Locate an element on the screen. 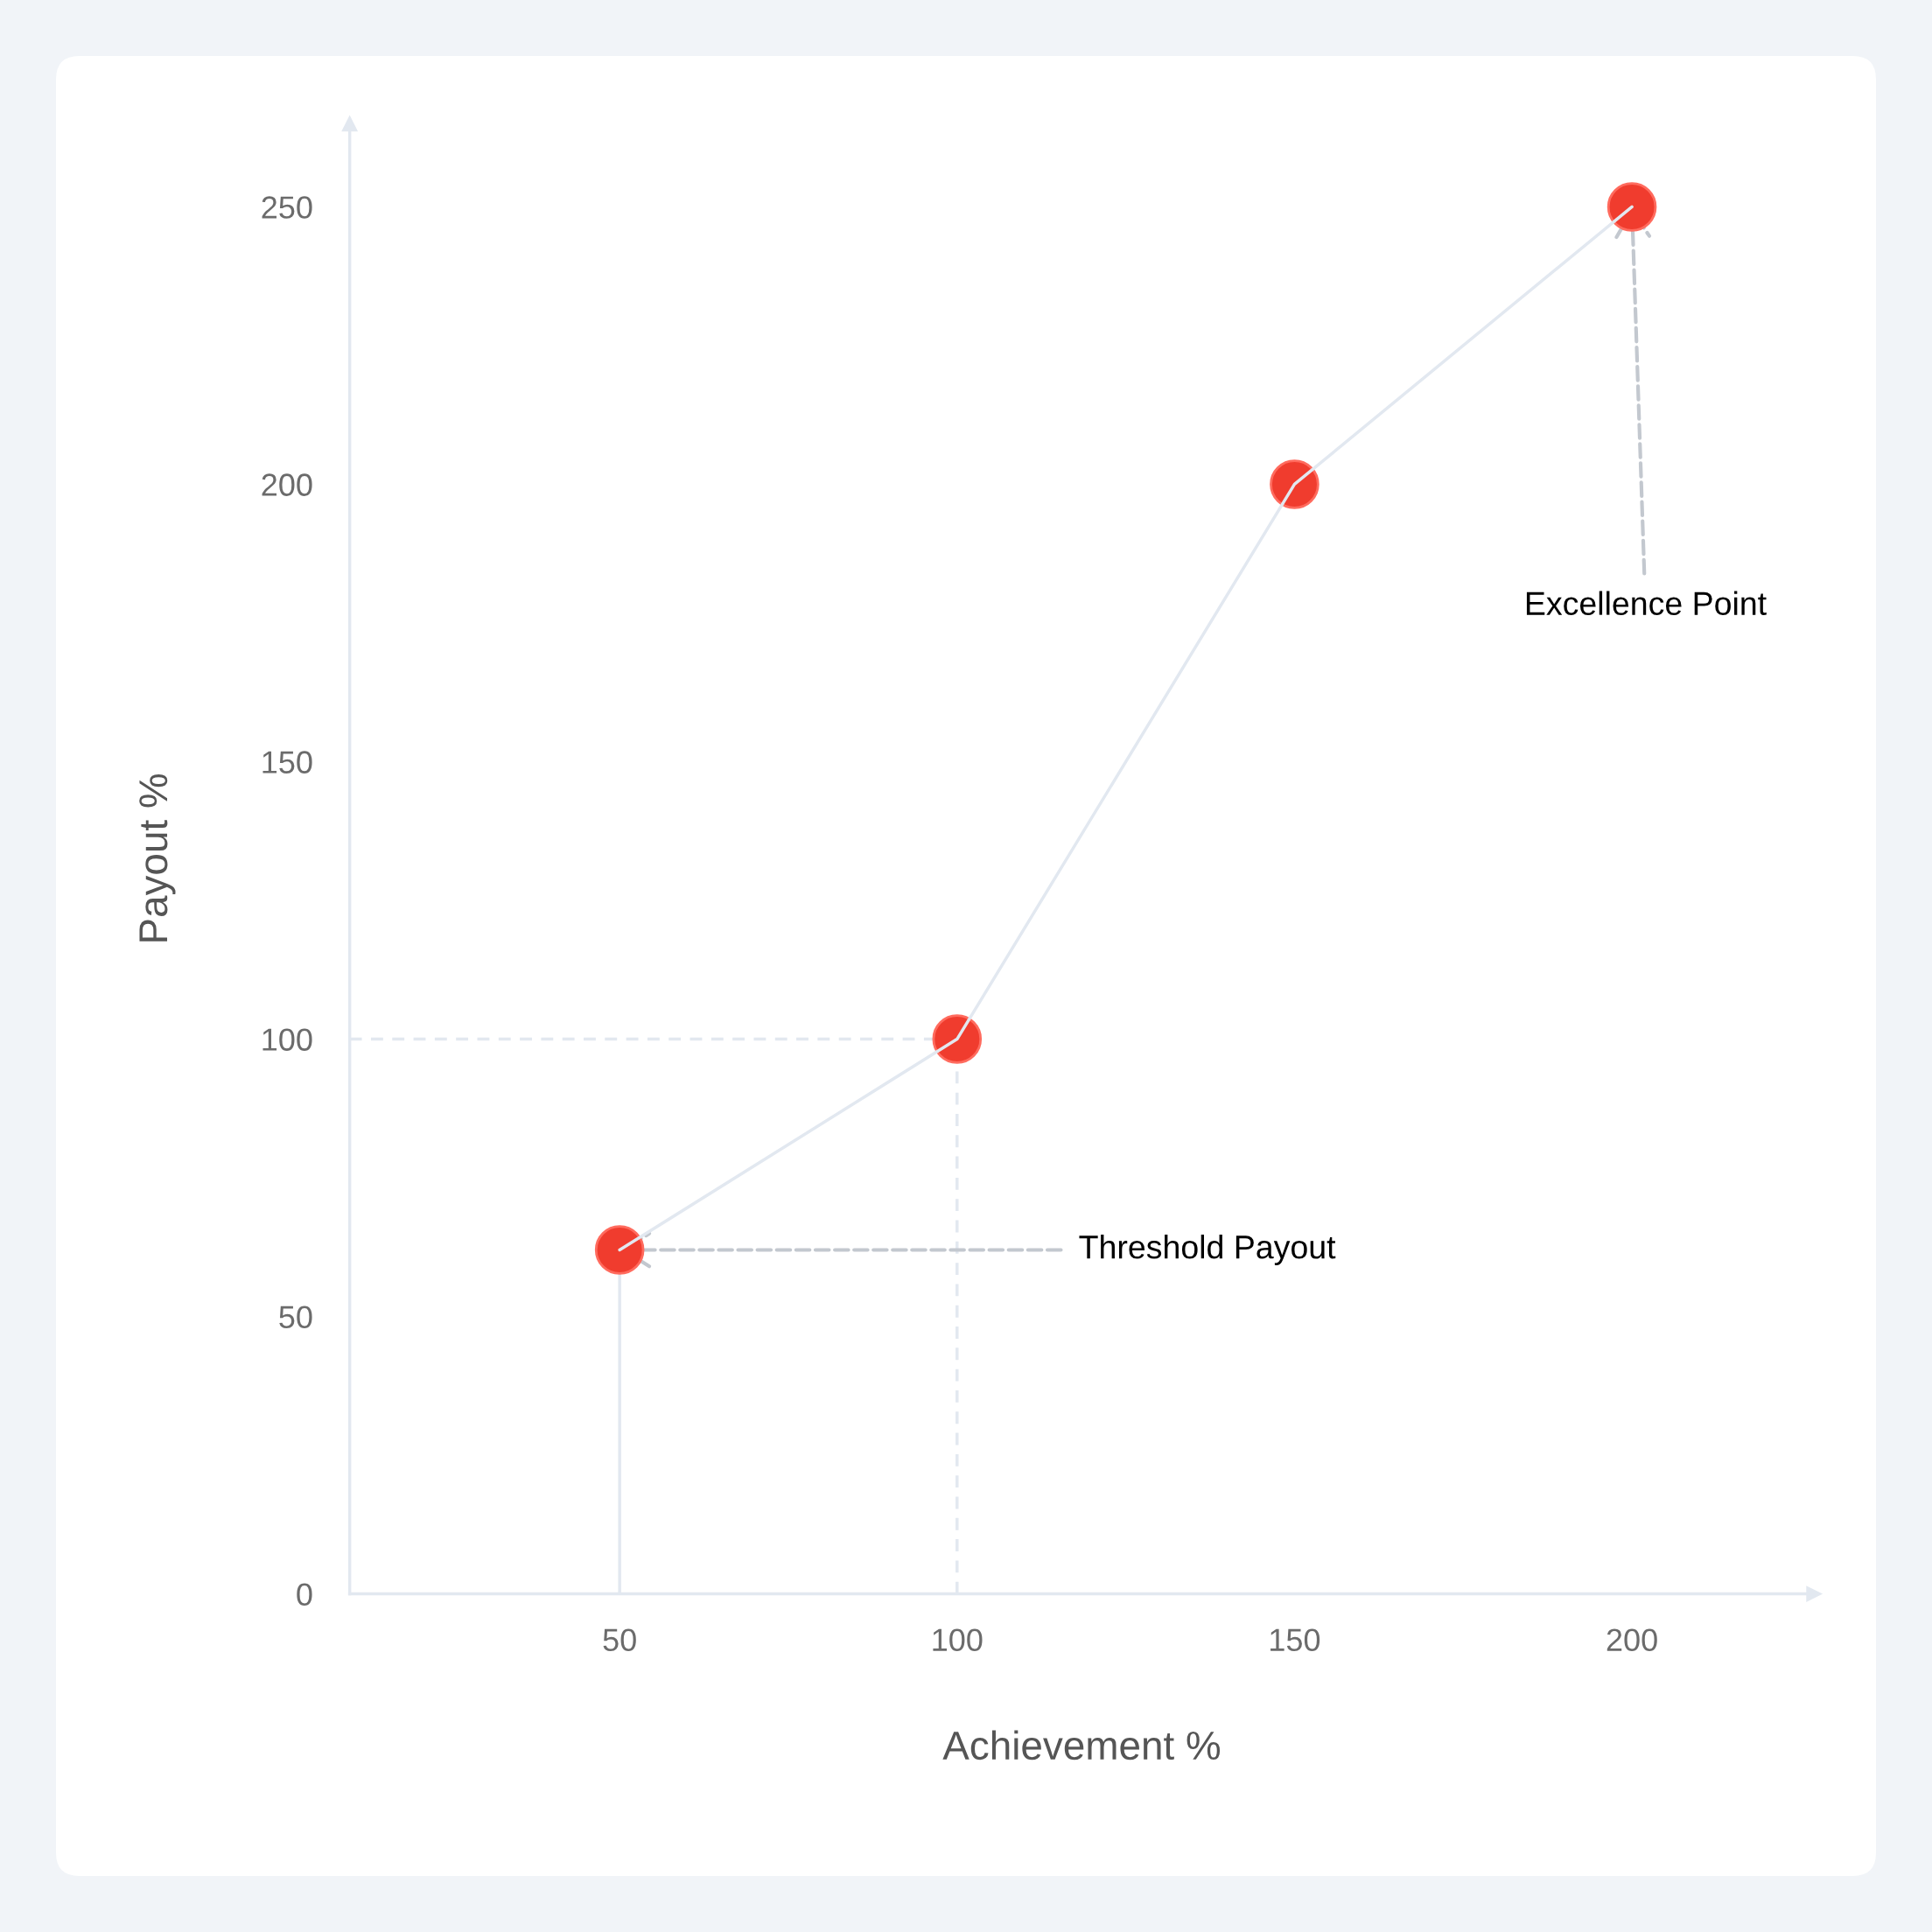 This screenshot has width=1932, height=1932. x-axis-title: Achievement % is located at coordinates (1081, 1745).